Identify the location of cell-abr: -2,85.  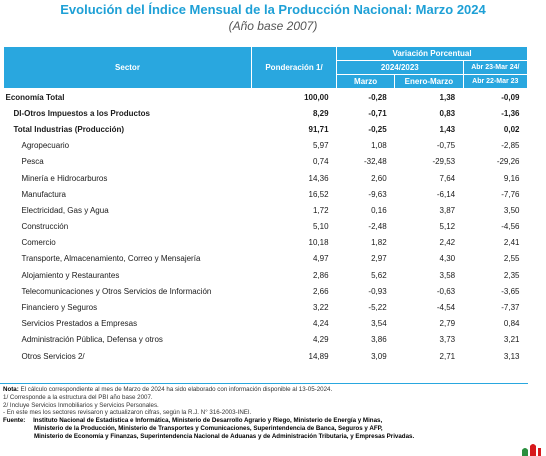
(510, 146).